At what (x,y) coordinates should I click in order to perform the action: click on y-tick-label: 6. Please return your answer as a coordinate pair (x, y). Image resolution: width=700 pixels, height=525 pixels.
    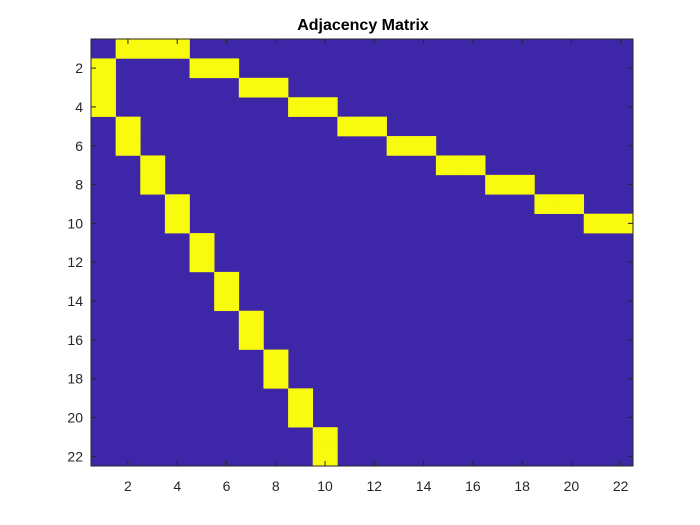
    Looking at the image, I should click on (79, 146).